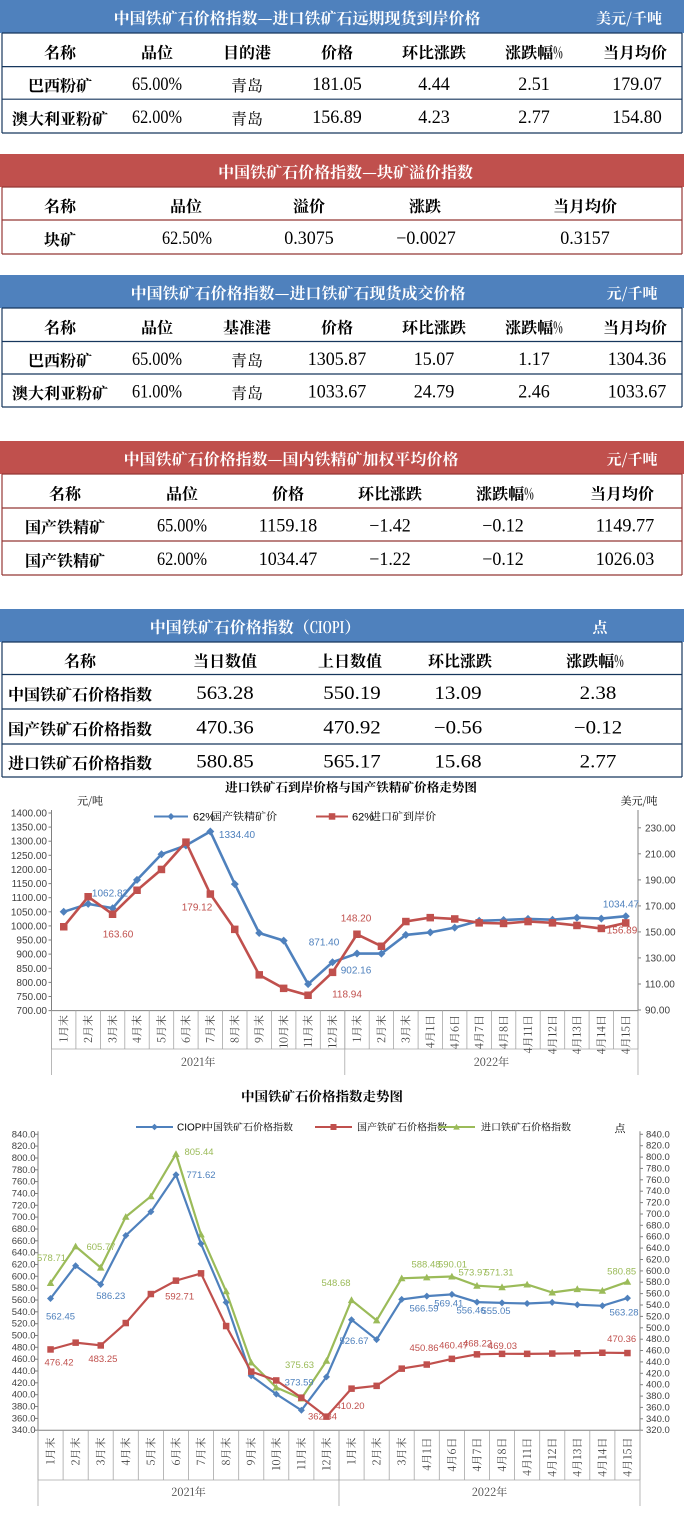 The height and width of the screenshot is (1529, 684). Describe the element at coordinates (299, 1365) in the screenshot. I see `svg-text: 375.63` at that location.